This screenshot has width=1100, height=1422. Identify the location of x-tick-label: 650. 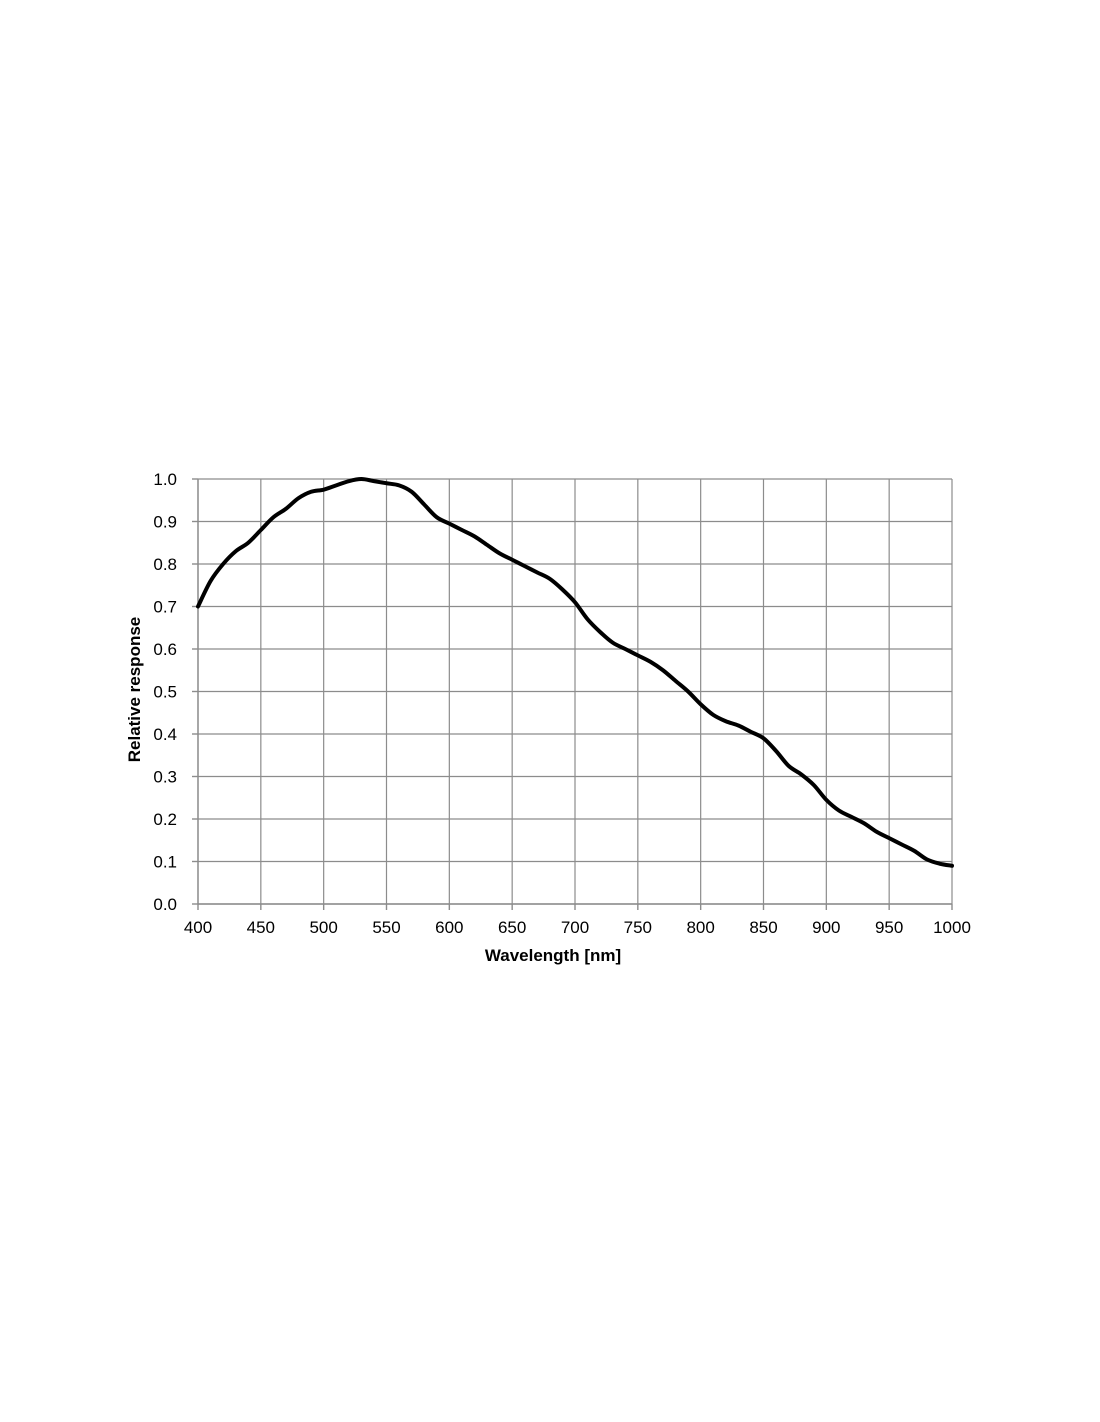
(512, 927).